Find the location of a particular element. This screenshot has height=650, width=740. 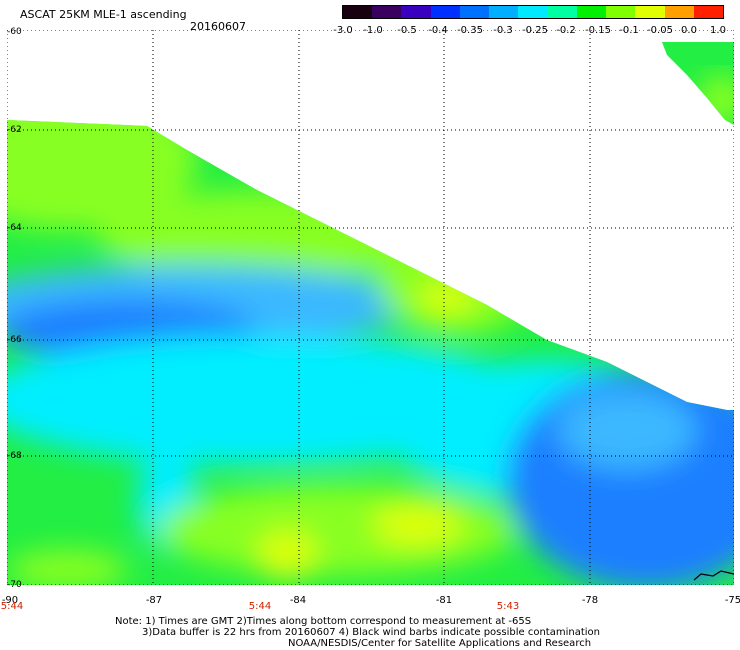

field-lightblue-se is located at coordinates (627, 430).